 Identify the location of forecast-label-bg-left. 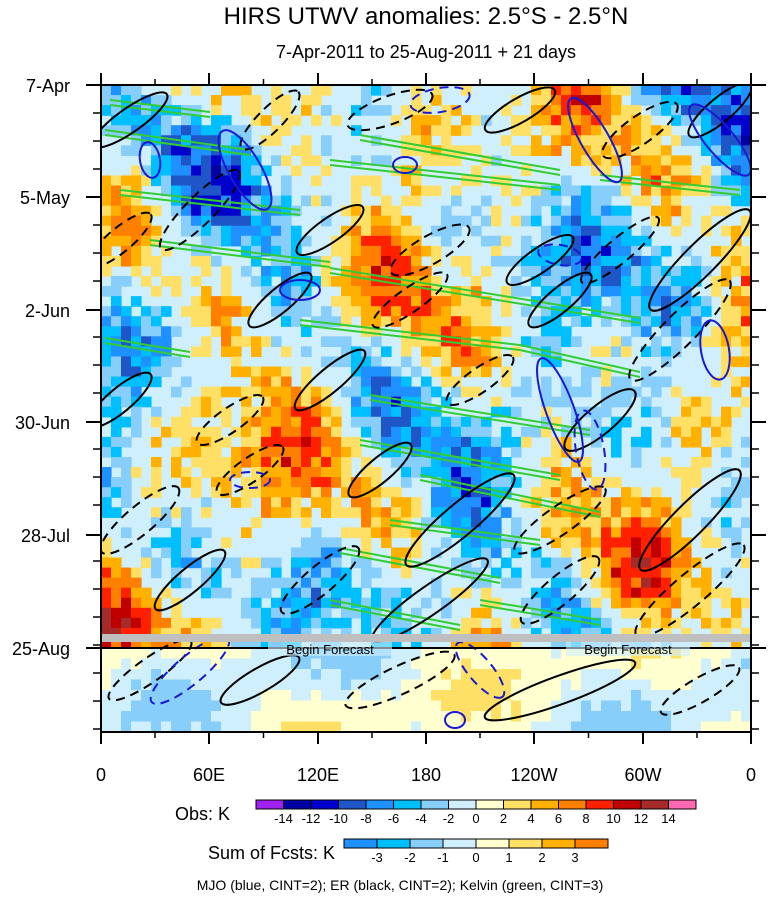
(330, 649).